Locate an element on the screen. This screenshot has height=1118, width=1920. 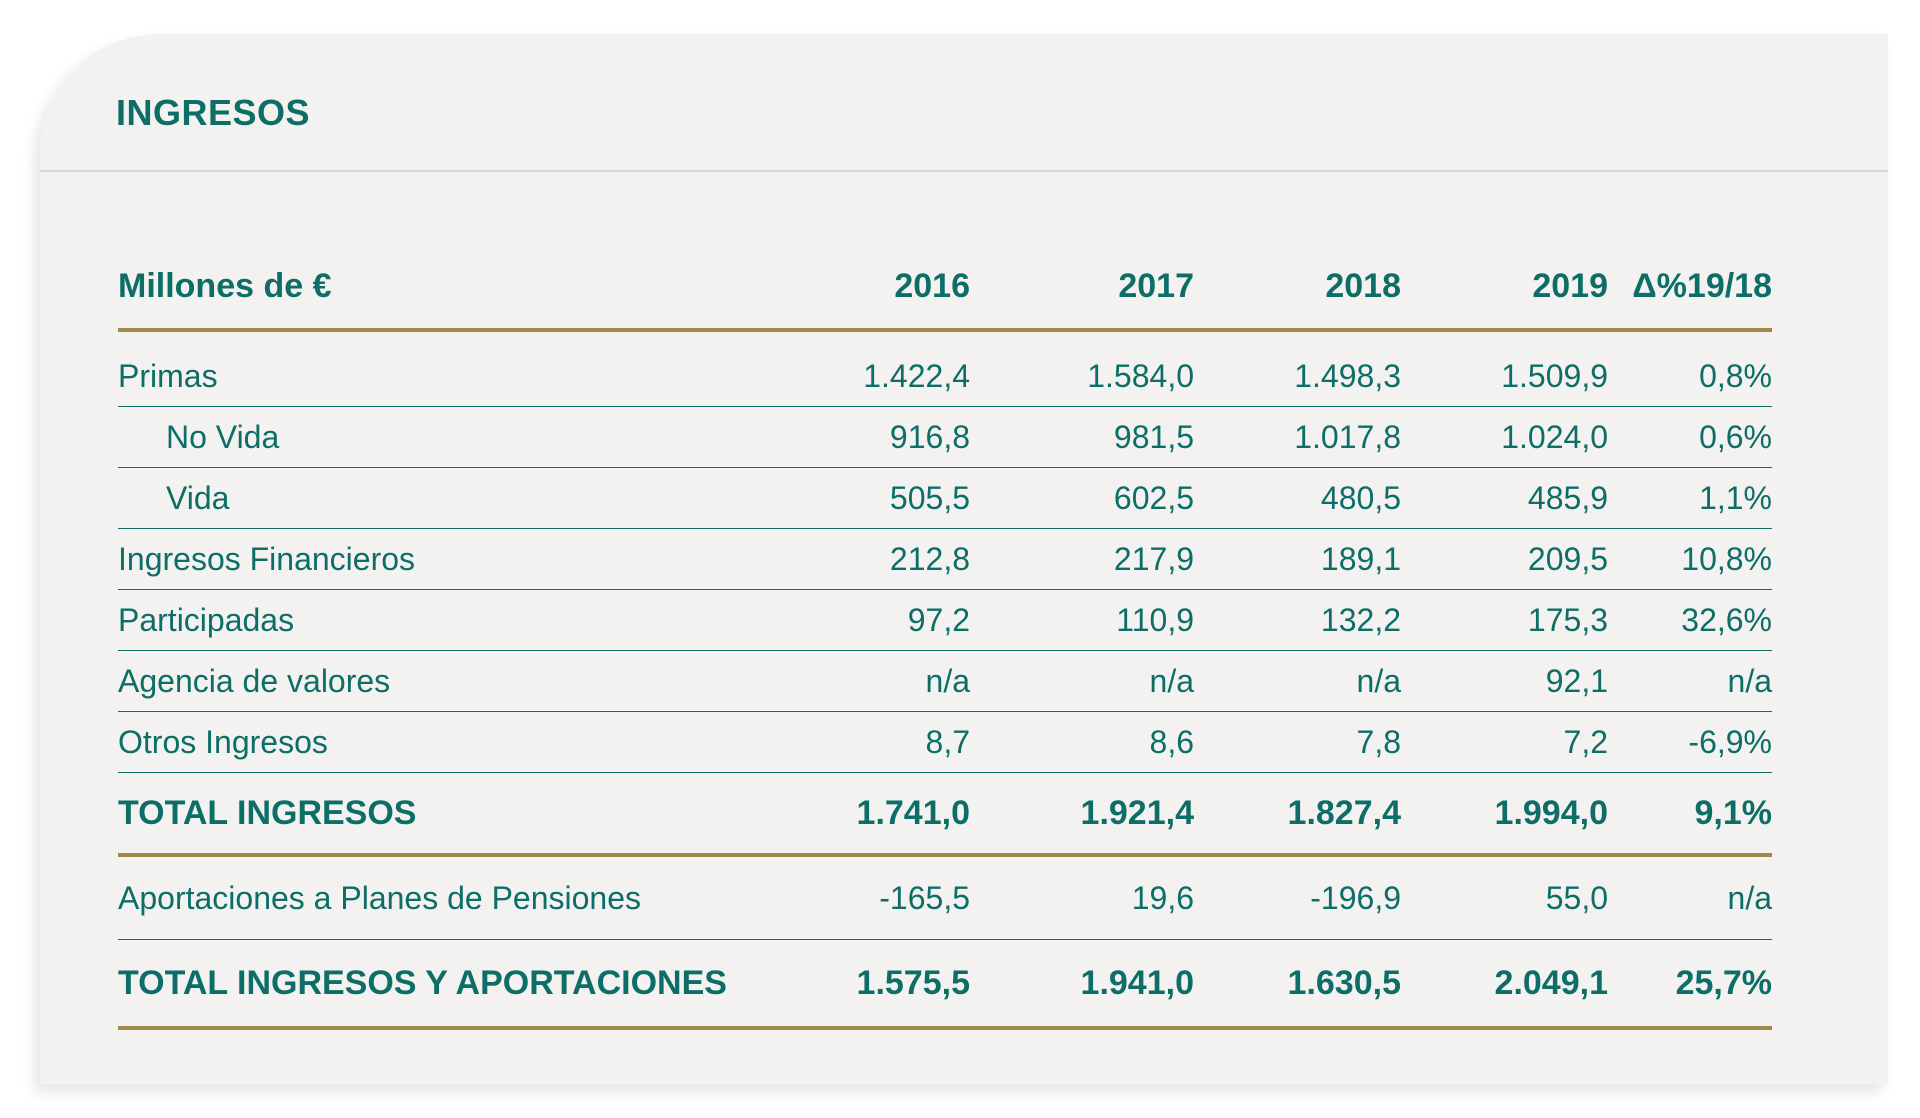
cell-2018: 7,8 is located at coordinates (1297, 742).